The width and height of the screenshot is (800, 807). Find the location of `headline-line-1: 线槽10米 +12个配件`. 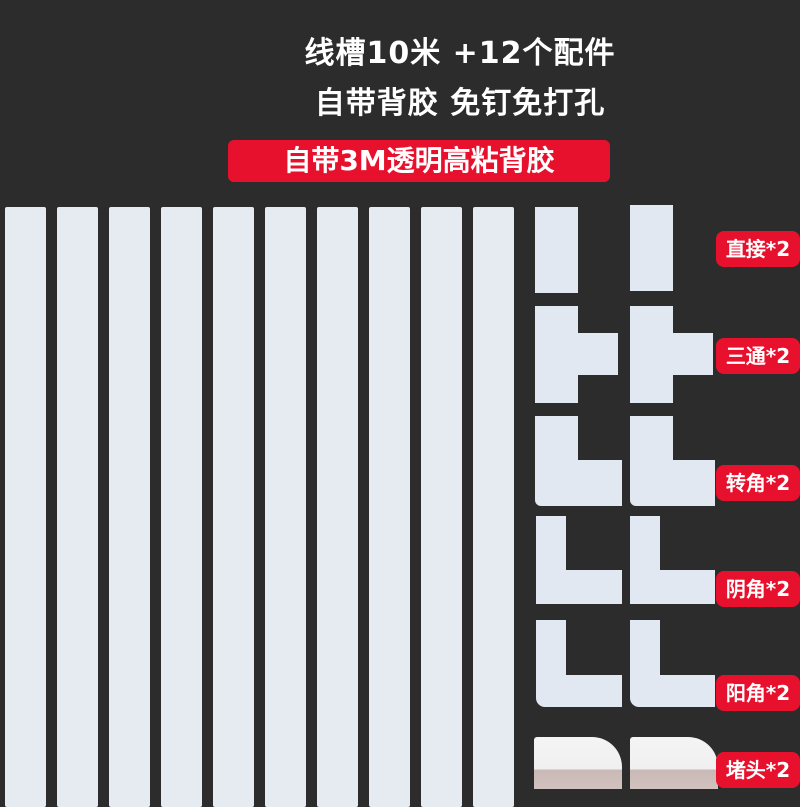

headline-line-1: 线槽10米 +12个配件 is located at coordinates (460, 53).